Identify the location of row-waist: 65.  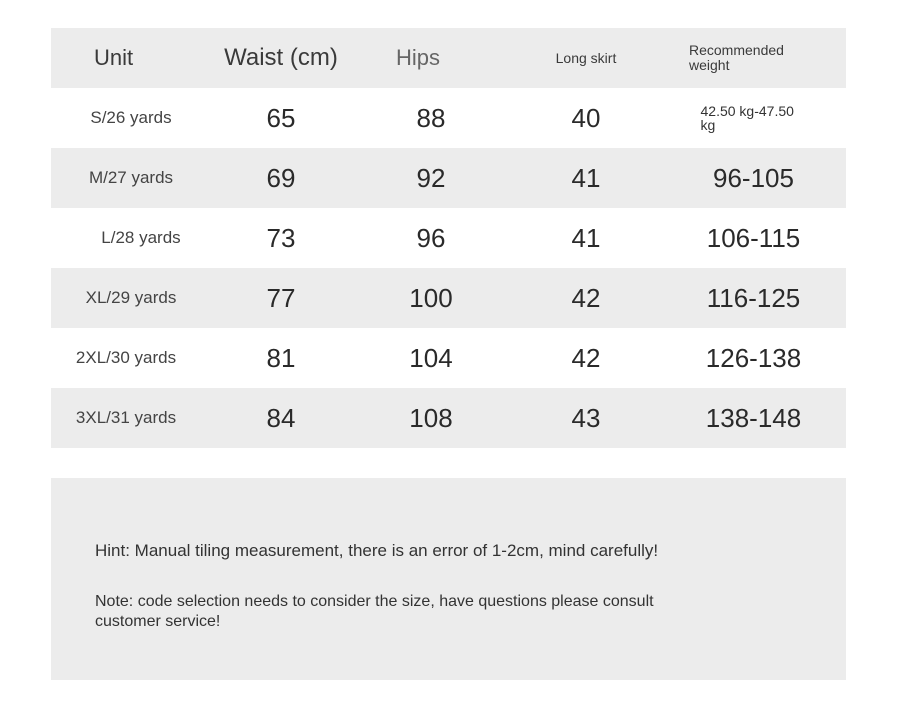
(281, 117).